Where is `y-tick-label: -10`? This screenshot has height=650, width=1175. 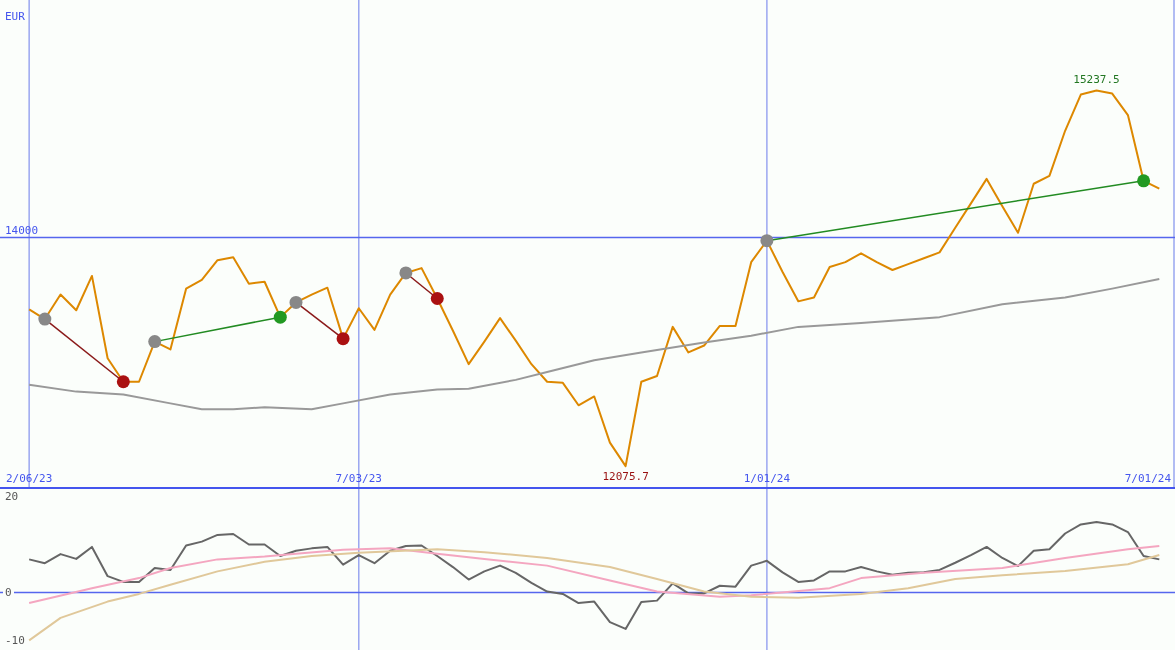
y-tick-label: -10 is located at coordinates (15, 640).